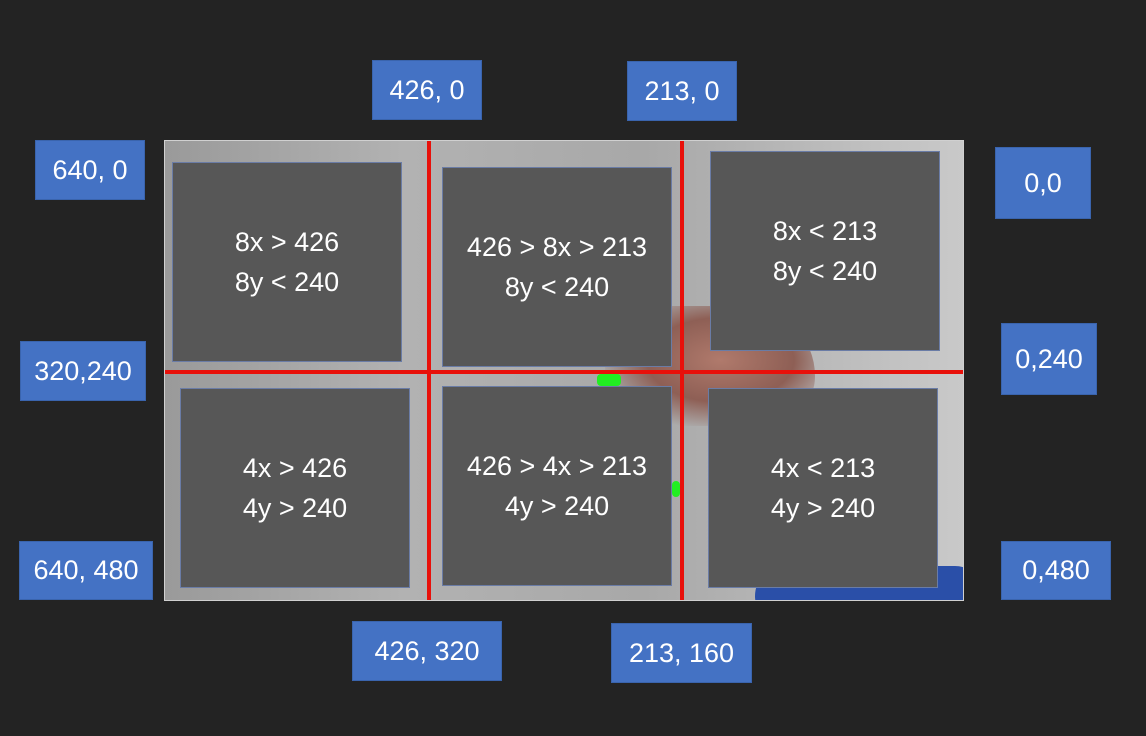 Image resolution: width=1146 pixels, height=736 pixels. What do you see at coordinates (825, 271) in the screenshot?
I see `cell-top-right-line2: 8y < 240` at bounding box center [825, 271].